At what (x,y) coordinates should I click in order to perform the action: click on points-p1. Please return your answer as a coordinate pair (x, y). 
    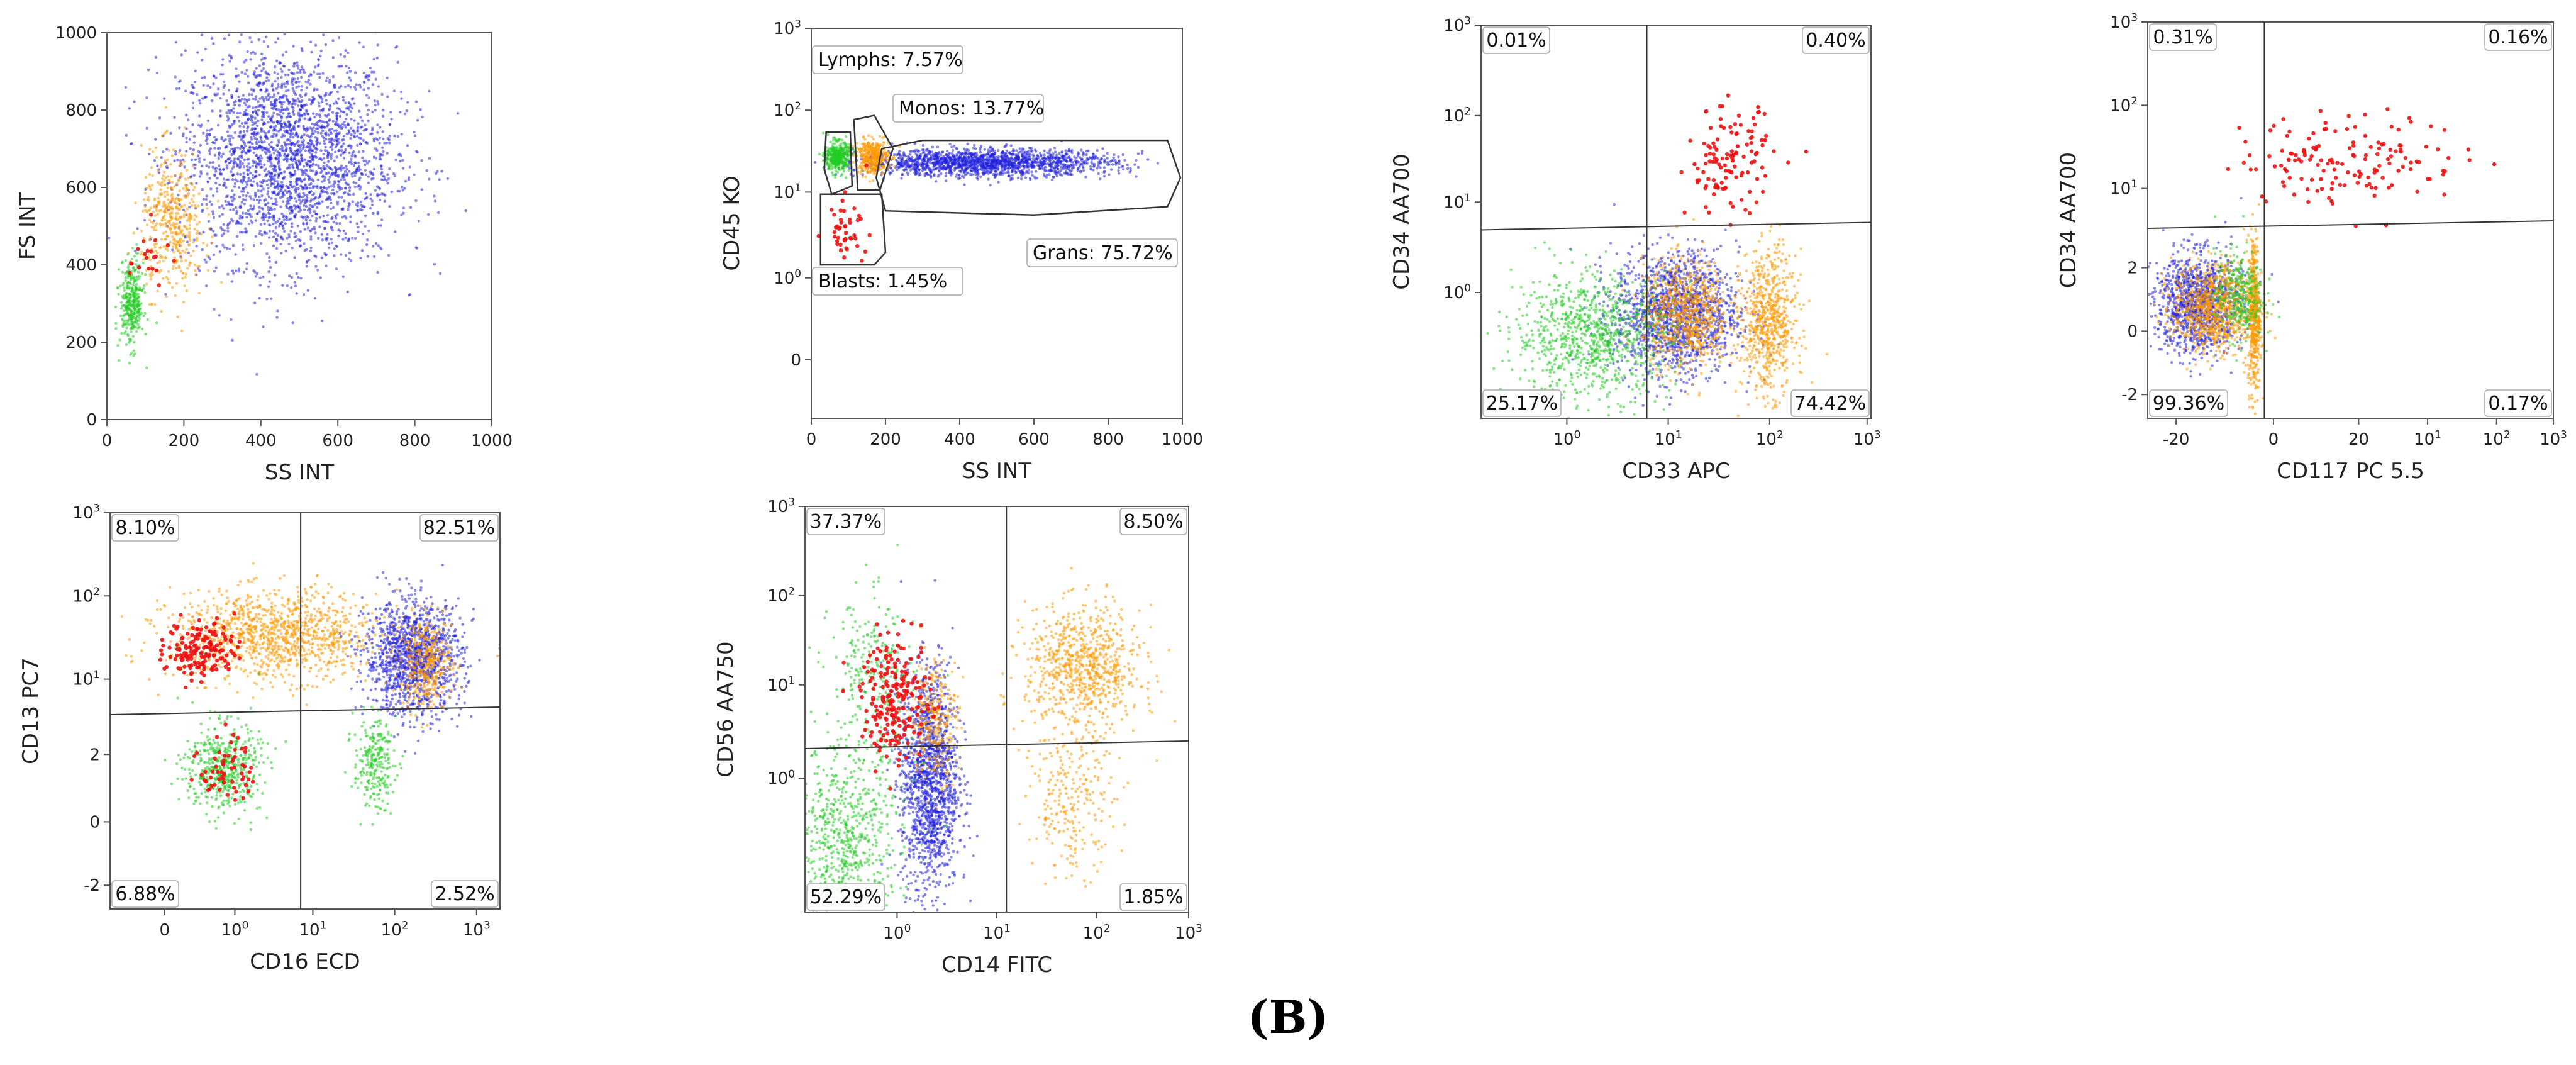
    Looking at the image, I should click on (287, 200).